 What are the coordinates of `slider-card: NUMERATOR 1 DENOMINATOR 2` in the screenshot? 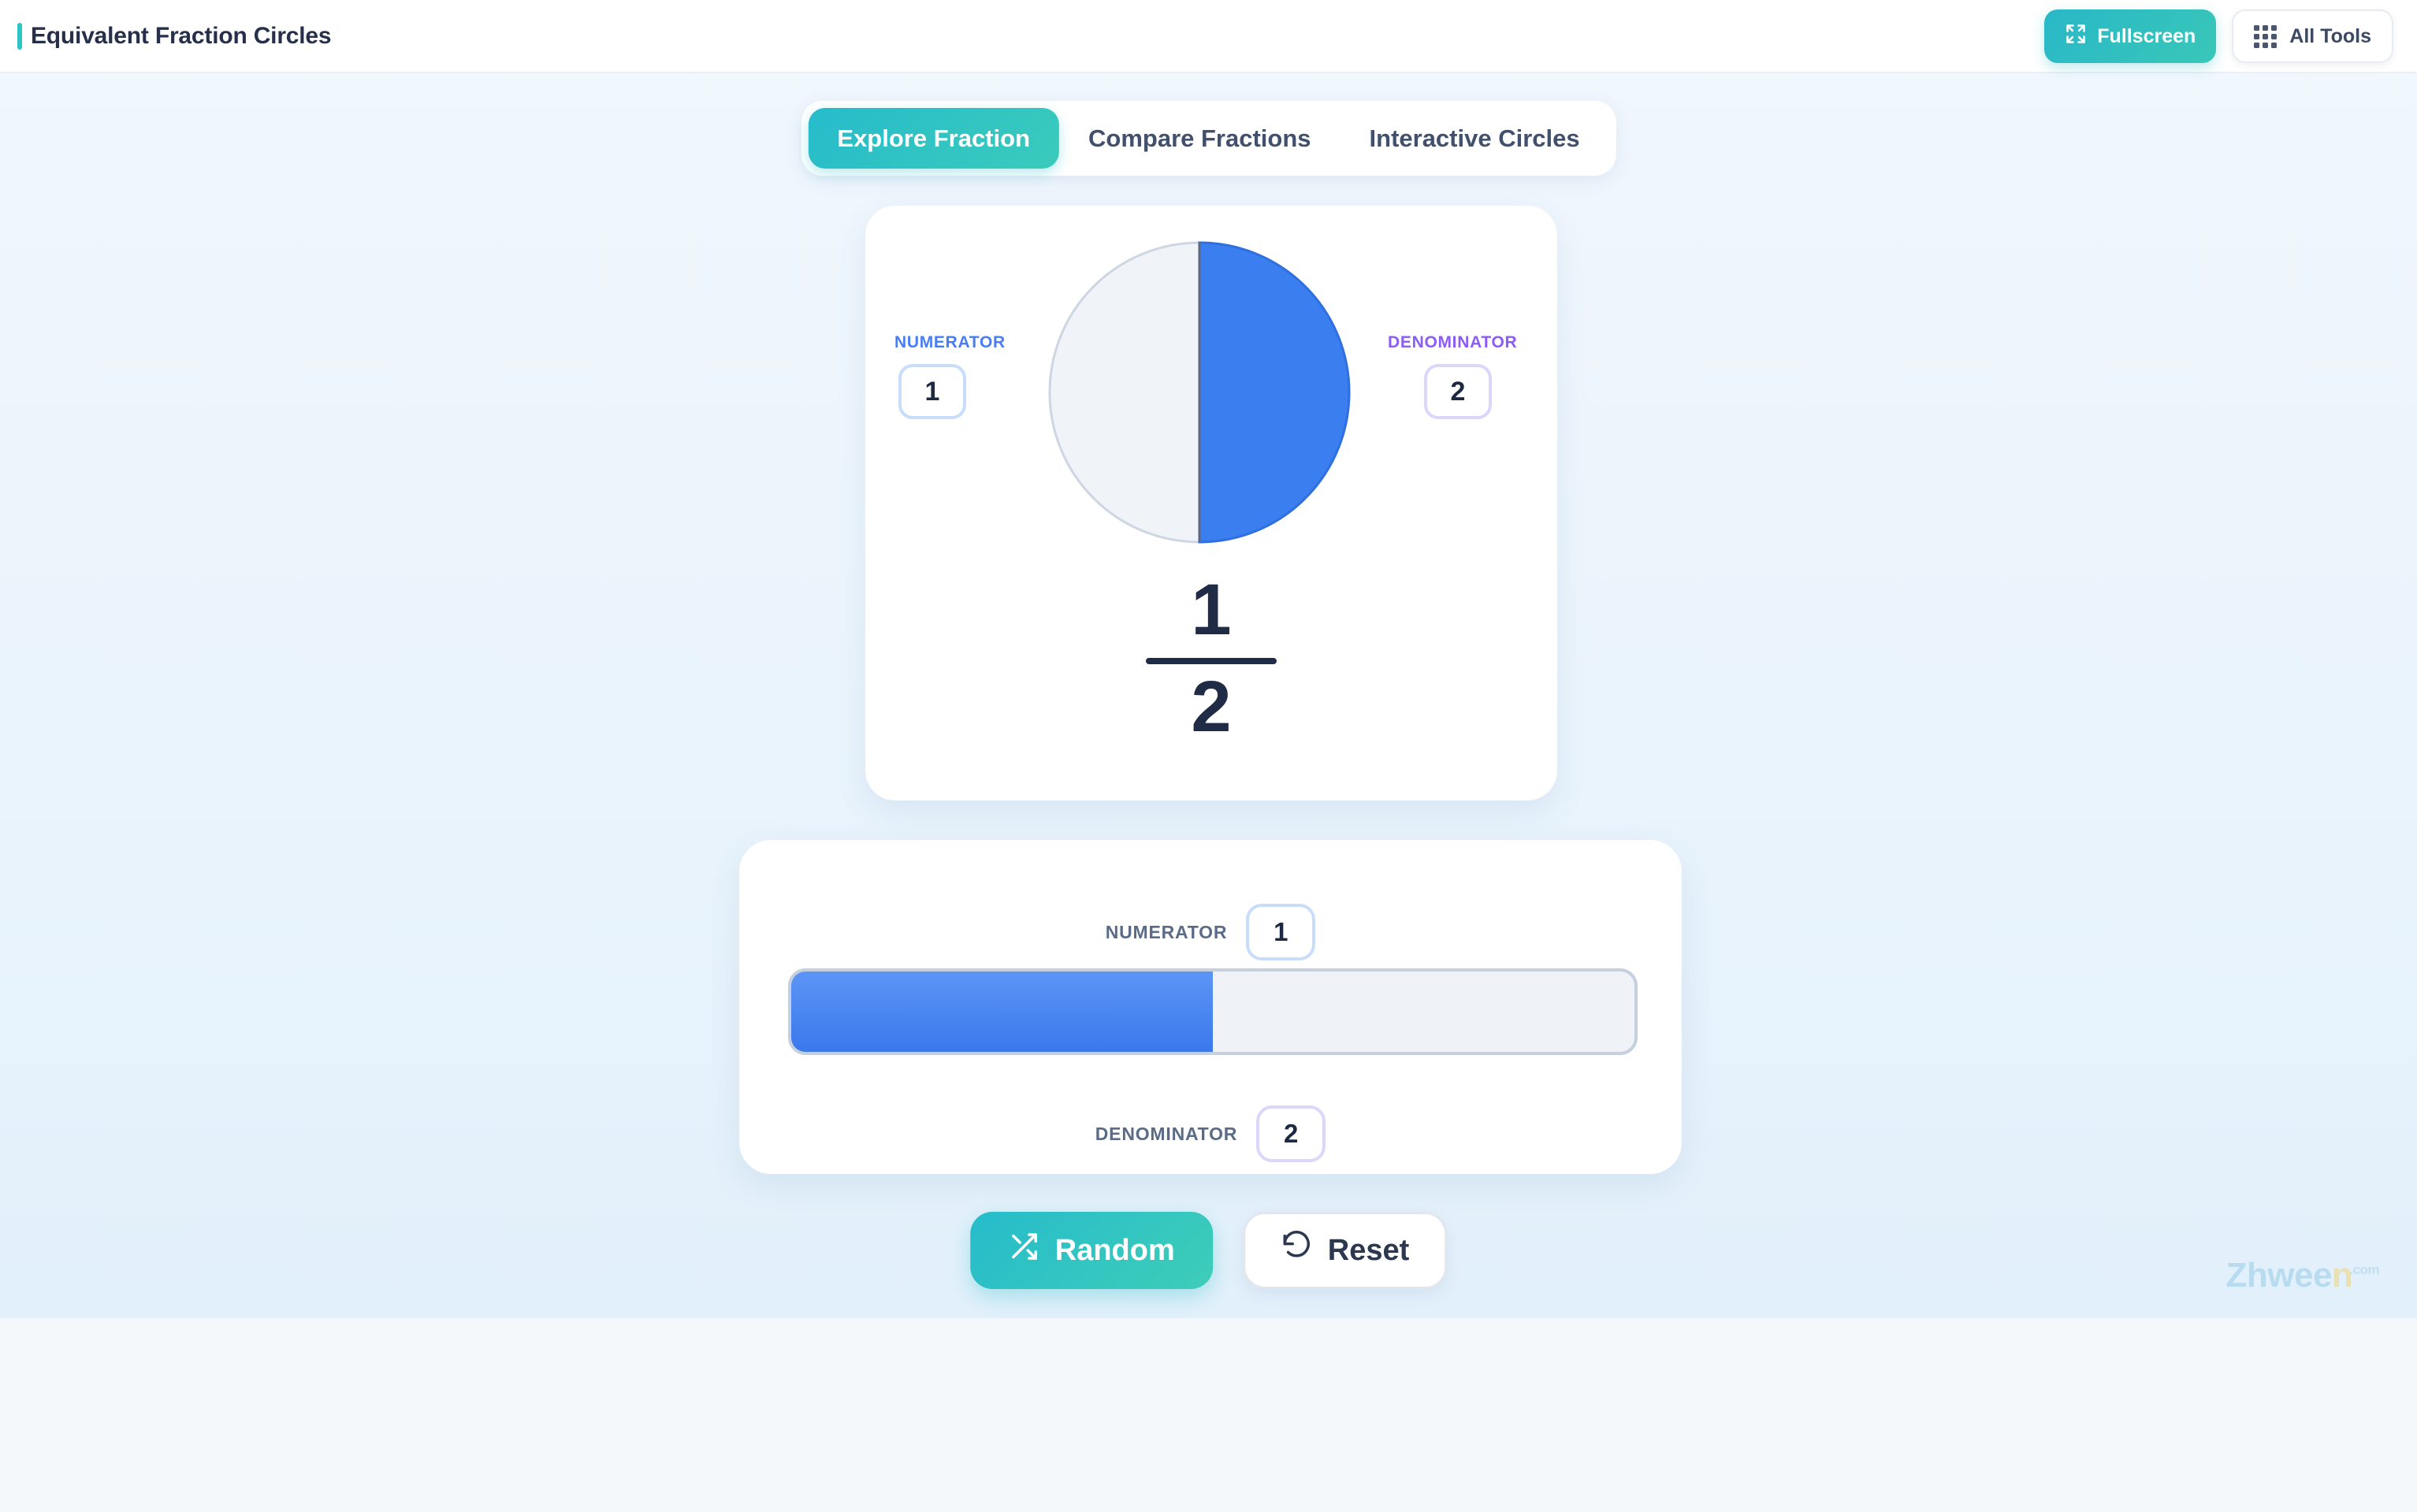 It's located at (1210, 1007).